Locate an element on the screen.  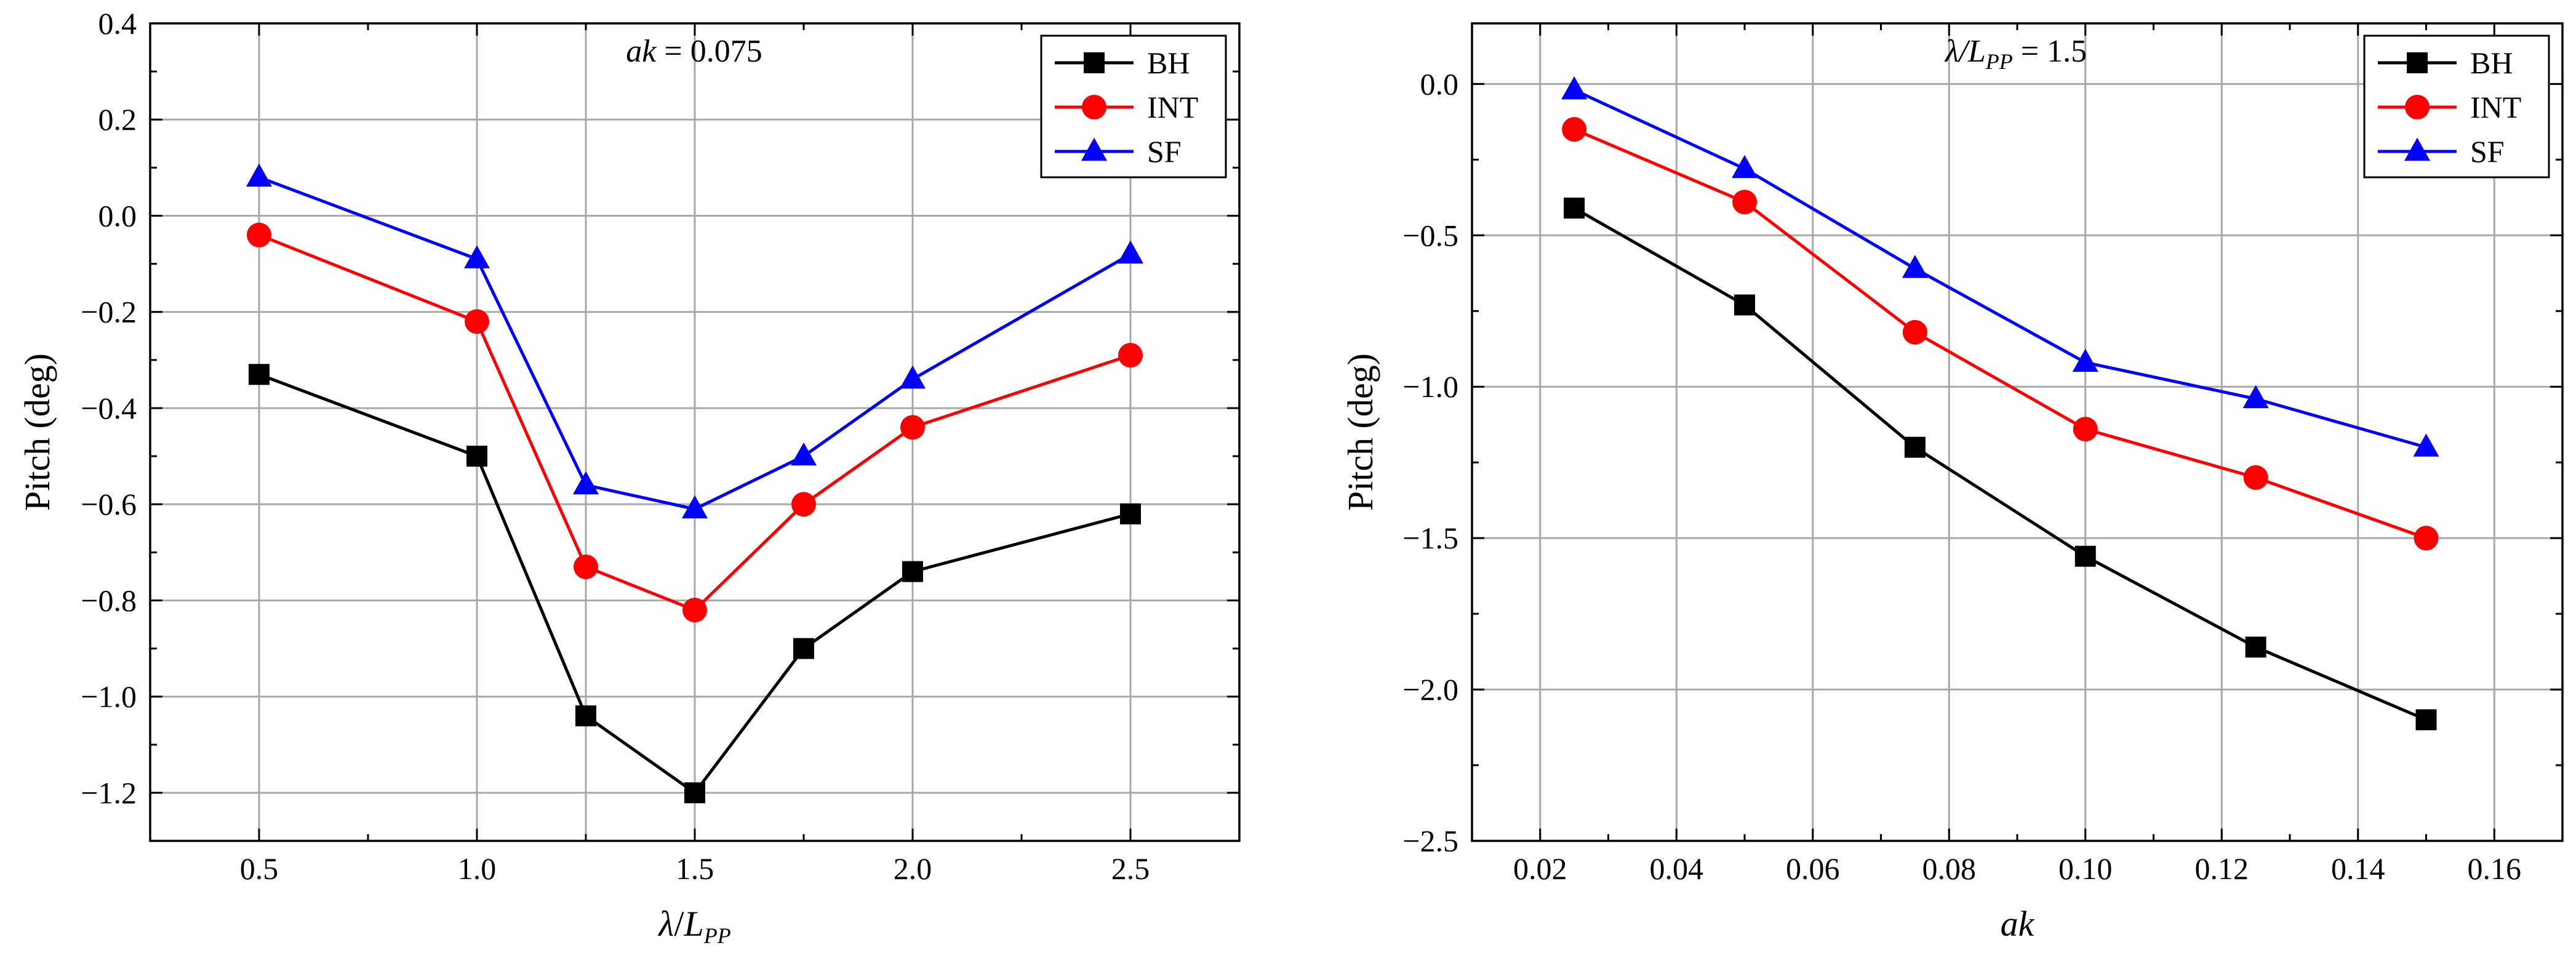
condition-annotation: ak = 0.075 is located at coordinates (694, 51).